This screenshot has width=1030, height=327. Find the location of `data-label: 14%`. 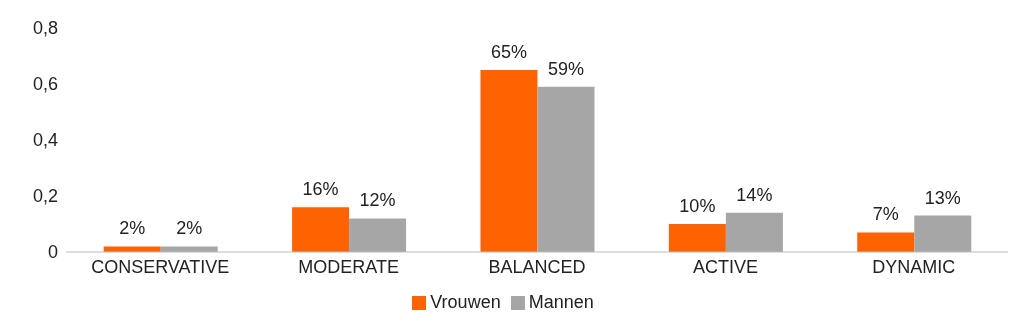

data-label: 14% is located at coordinates (754, 194).